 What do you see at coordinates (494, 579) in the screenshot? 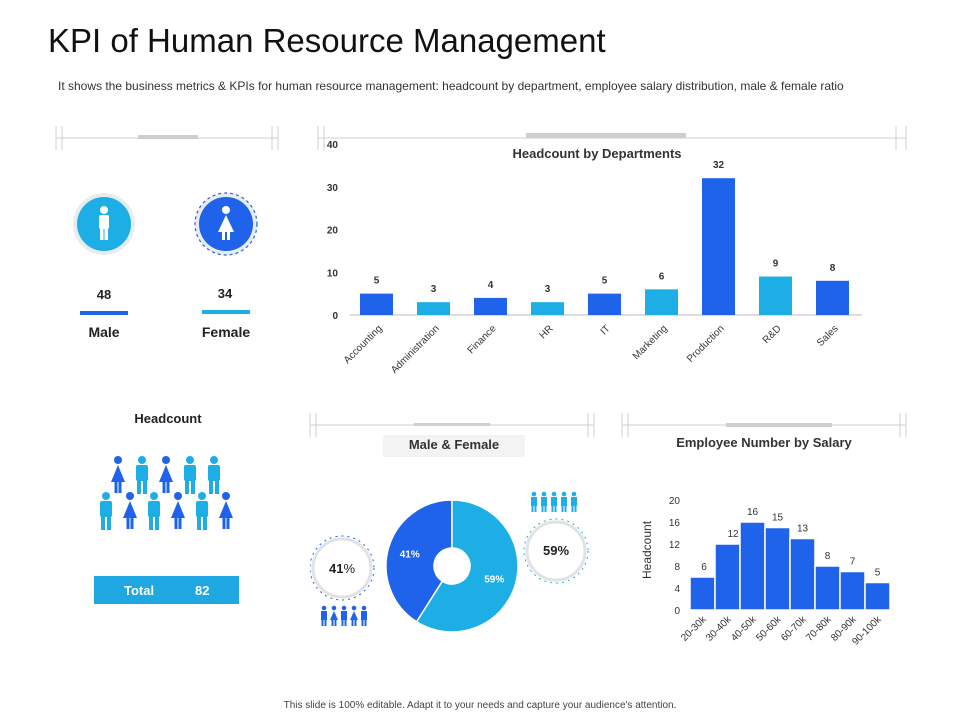
I see `pie-pct-label: 59%` at bounding box center [494, 579].